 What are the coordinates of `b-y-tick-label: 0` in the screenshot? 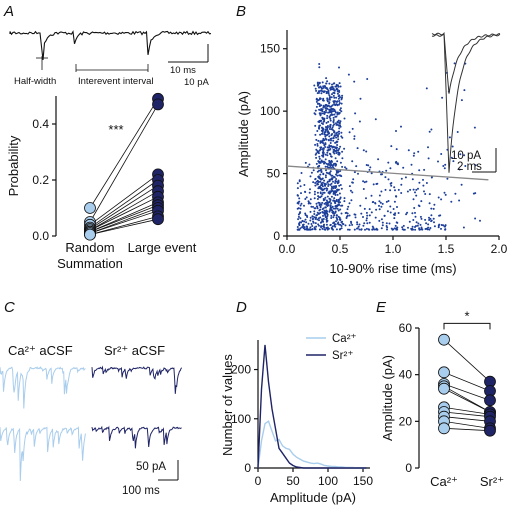 It's located at (276, 236).